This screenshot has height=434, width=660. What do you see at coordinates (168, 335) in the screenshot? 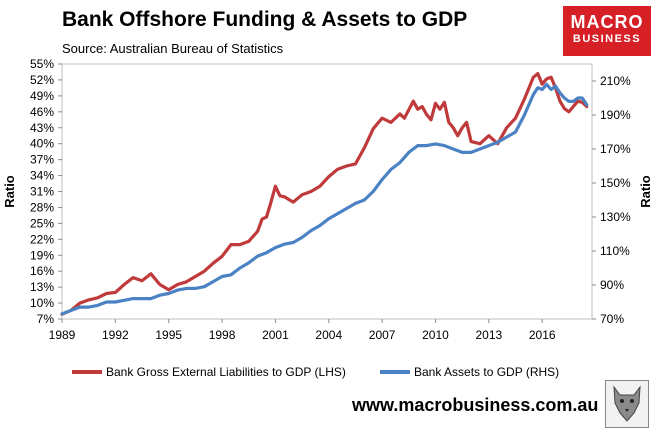
I see `x-tick-label: 1995` at bounding box center [168, 335].